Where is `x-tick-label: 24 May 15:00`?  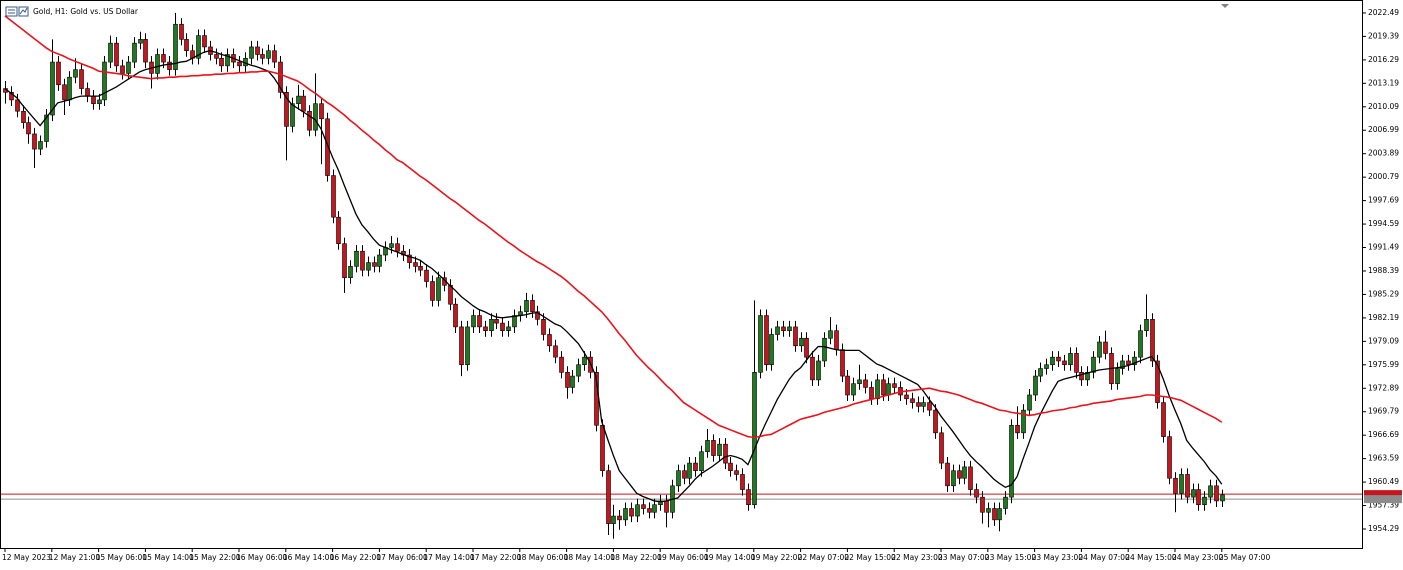
x-tick-label: 24 May 15:00 is located at coordinates (1151, 557).